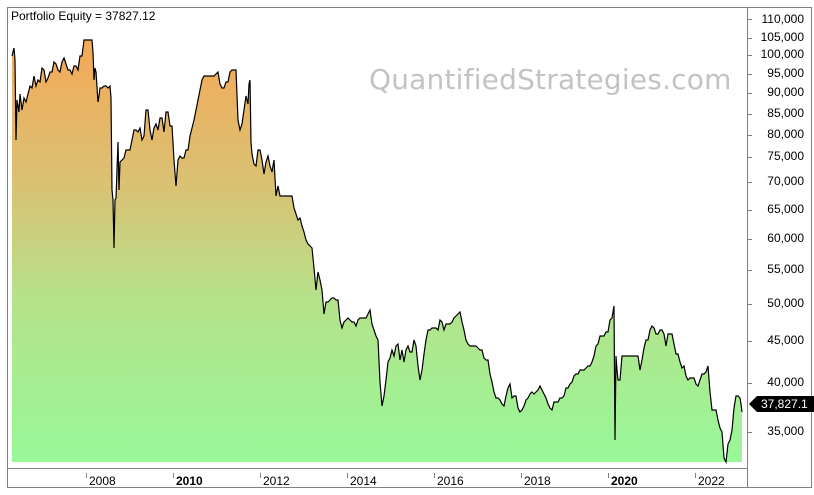 The image size is (814, 495). Describe the element at coordinates (782, 54) in the screenshot. I see `y-label-100000: 100,000` at that location.